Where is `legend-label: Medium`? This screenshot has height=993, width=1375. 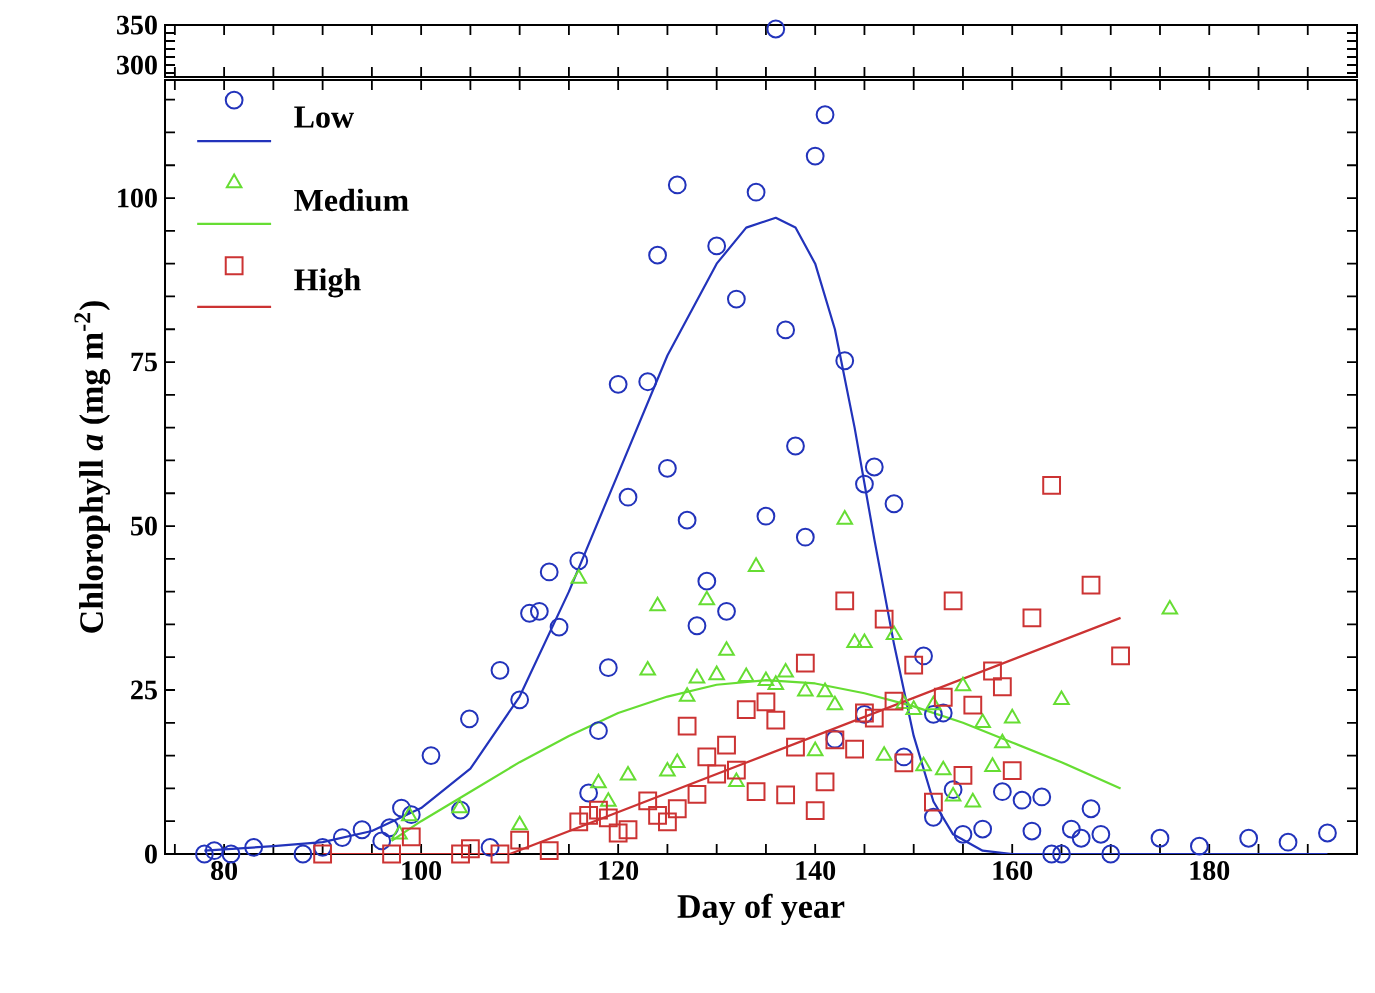 legend-label: Medium is located at coordinates (351, 200).